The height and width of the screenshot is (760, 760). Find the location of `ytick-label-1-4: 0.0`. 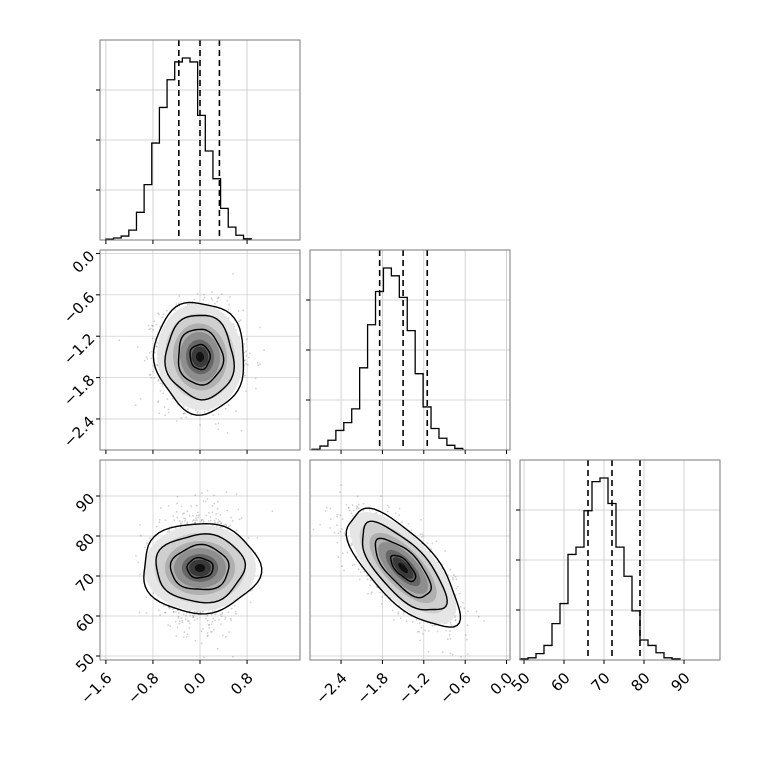

ytick-label-1-4: 0.0 is located at coordinates (84, 262).